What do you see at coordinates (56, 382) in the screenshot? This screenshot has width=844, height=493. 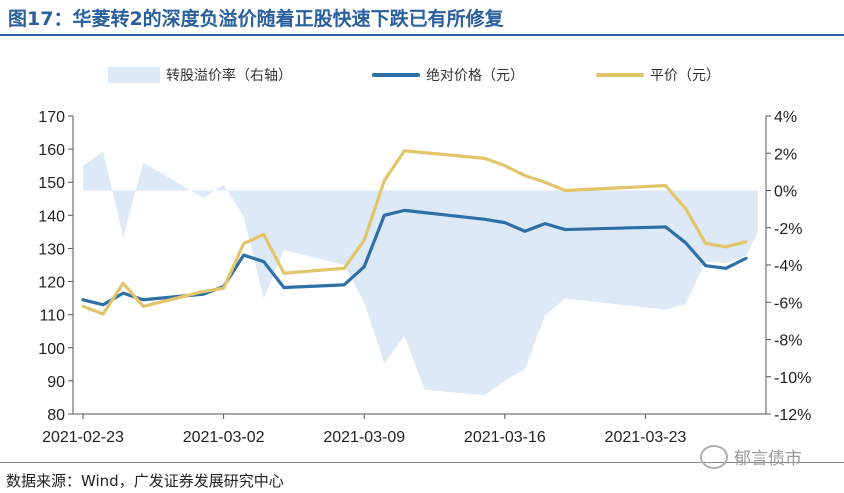 I see `y-left-tick-label: 90` at bounding box center [56, 382].